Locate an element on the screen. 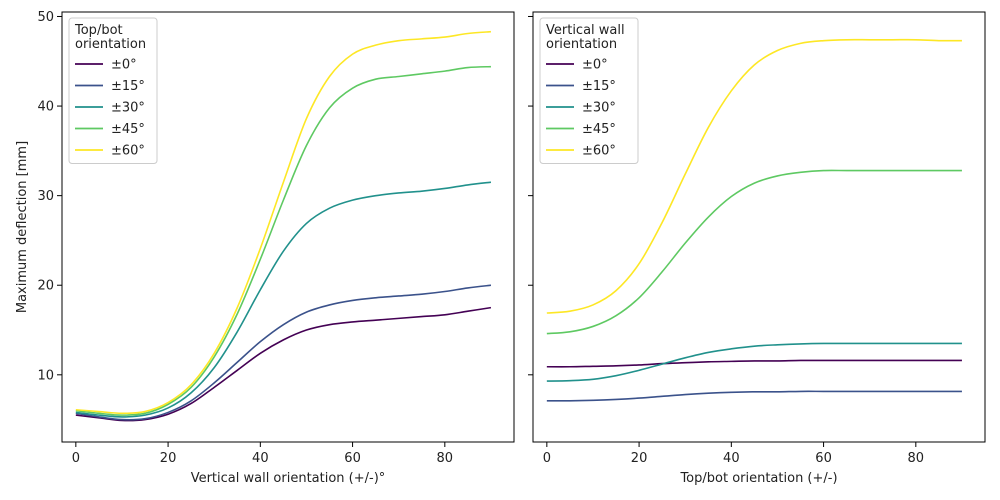 The width and height of the screenshot is (1000, 500). y-tick-label: 30 is located at coordinates (45, 196).